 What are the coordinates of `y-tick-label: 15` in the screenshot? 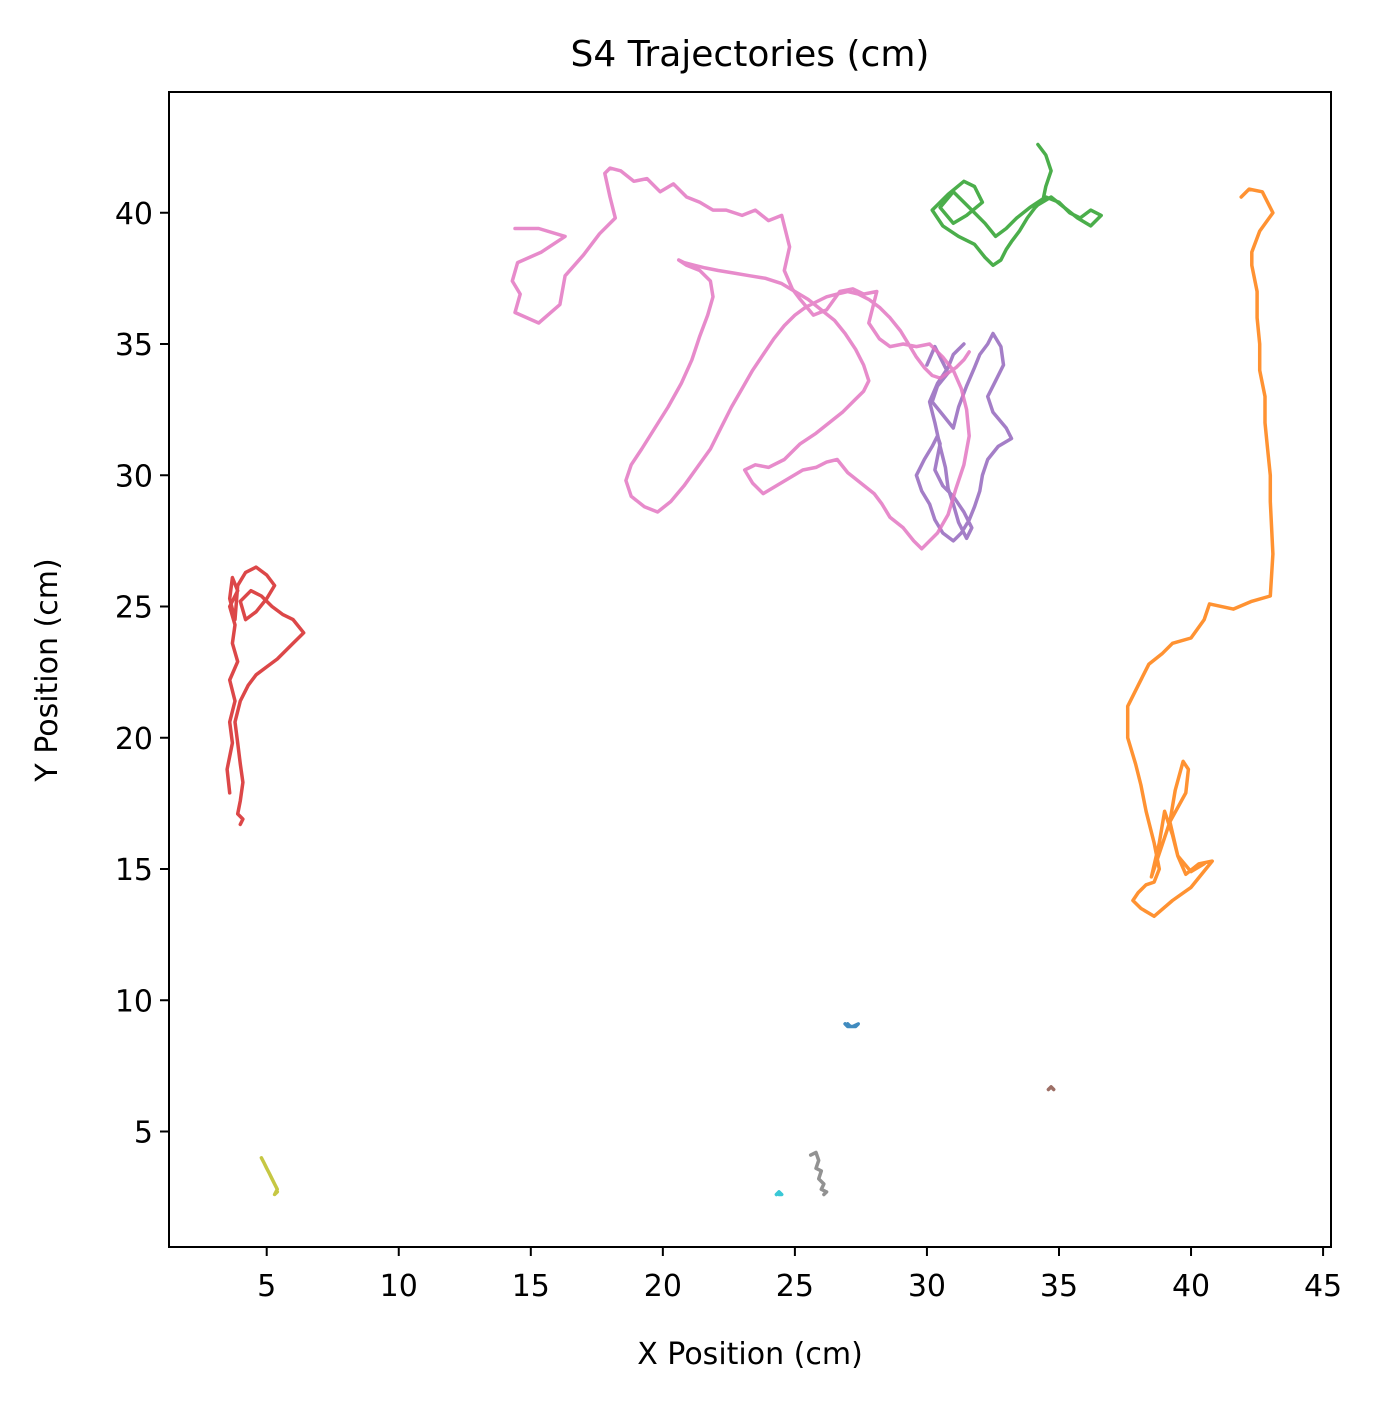 It's located at (134, 870).